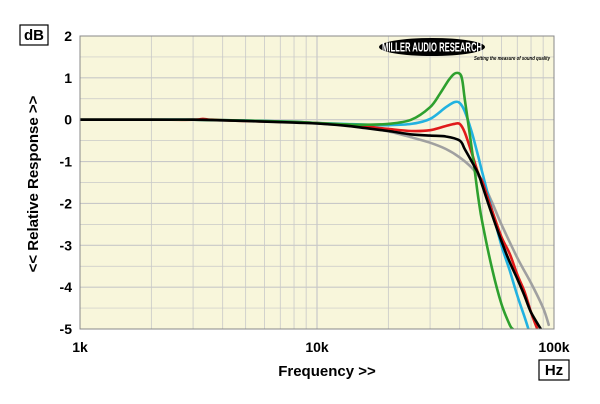 The width and height of the screenshot is (600, 404). I want to click on x-tick-labels: 1k 10k 100k, so click(321, 347).